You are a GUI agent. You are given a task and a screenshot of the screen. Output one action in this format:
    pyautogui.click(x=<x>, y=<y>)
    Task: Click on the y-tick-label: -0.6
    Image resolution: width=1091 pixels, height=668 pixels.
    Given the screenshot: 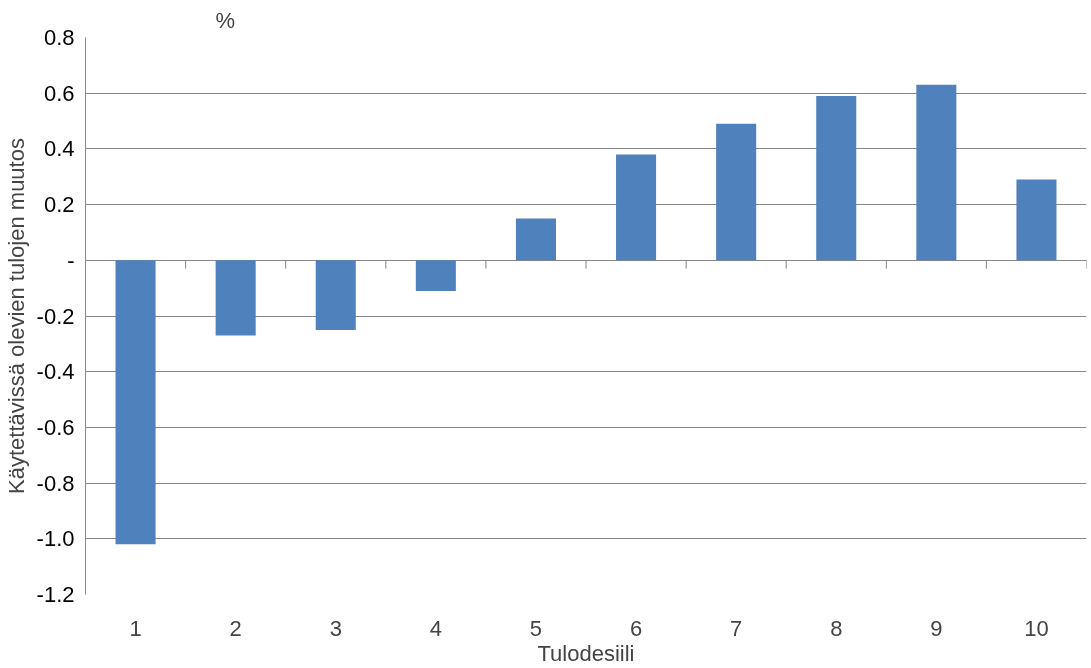 What is the action you would take?
    pyautogui.click(x=55, y=427)
    